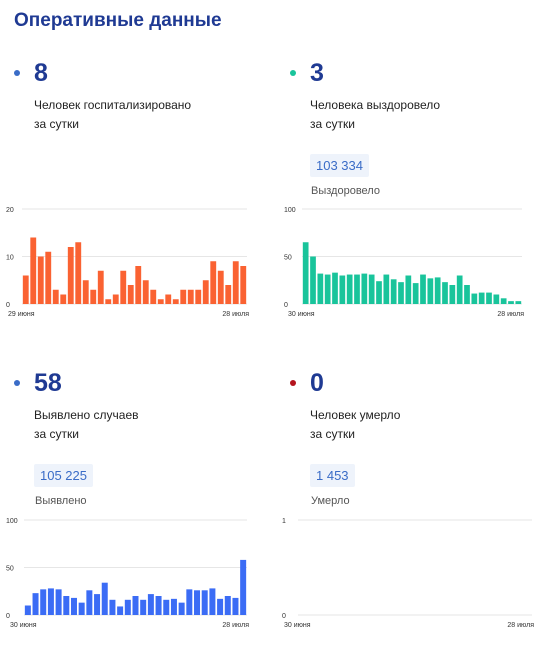  What do you see at coordinates (61, 501) in the screenshot?
I see `total-caption: Выявлено` at bounding box center [61, 501].